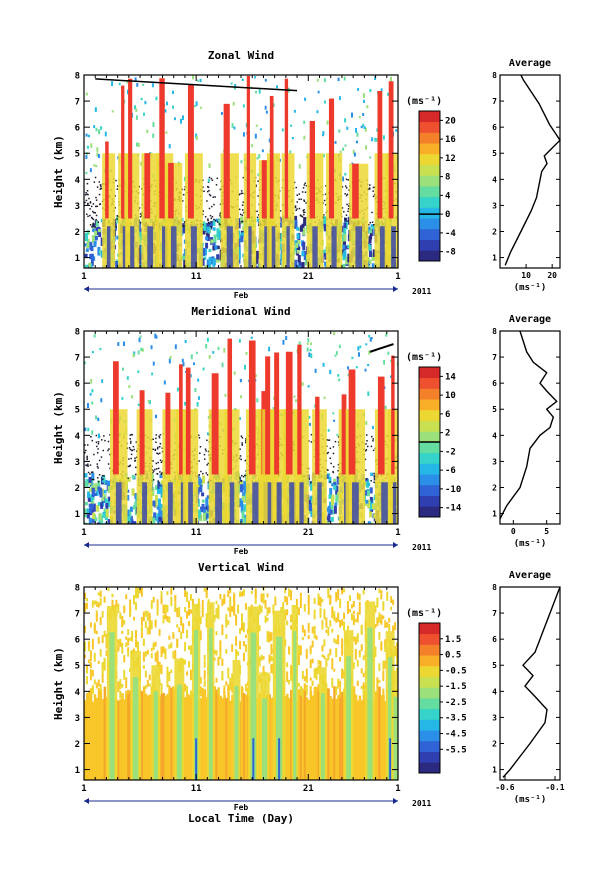  What do you see at coordinates (447, 215) in the screenshot?
I see `colorbar-tick-label: 0` at bounding box center [447, 215].